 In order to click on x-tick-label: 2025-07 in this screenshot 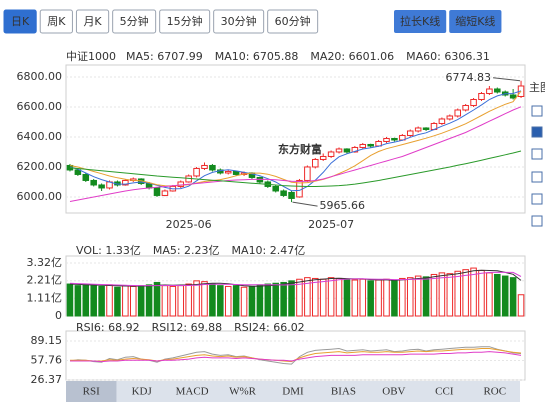, I will do `click(331, 224)`.